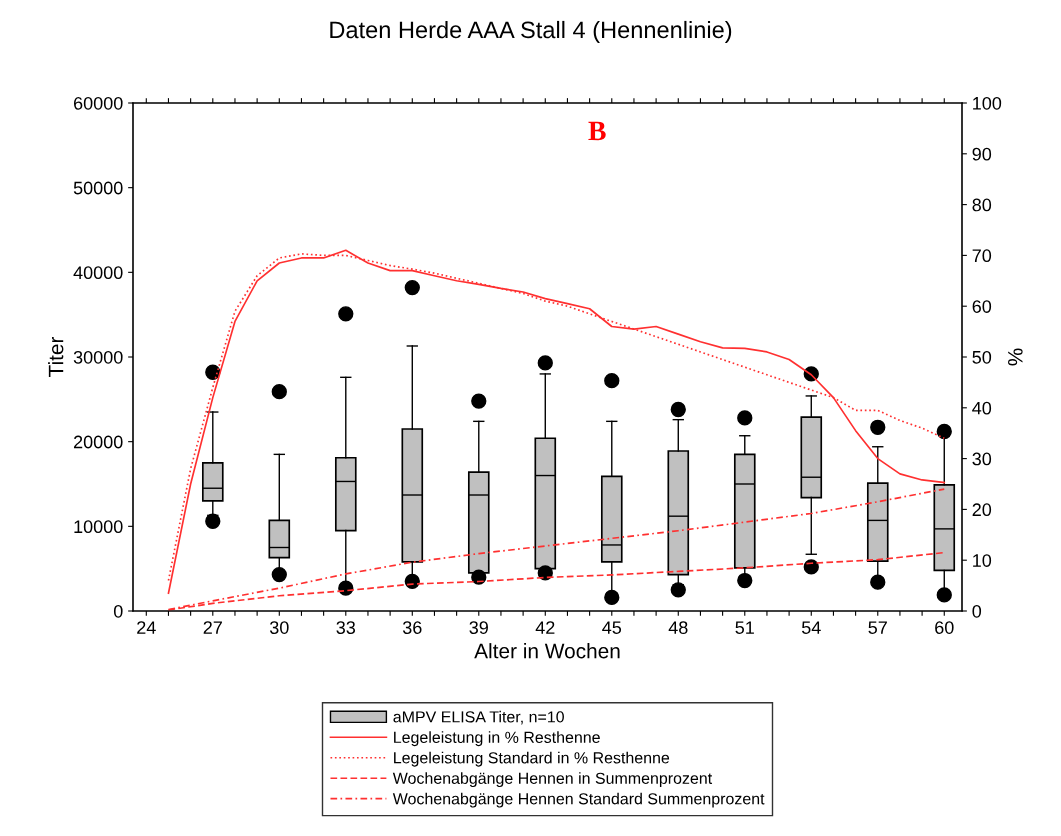 The width and height of the screenshot is (1061, 836). I want to click on x-tick-label: 60, so click(944, 627).